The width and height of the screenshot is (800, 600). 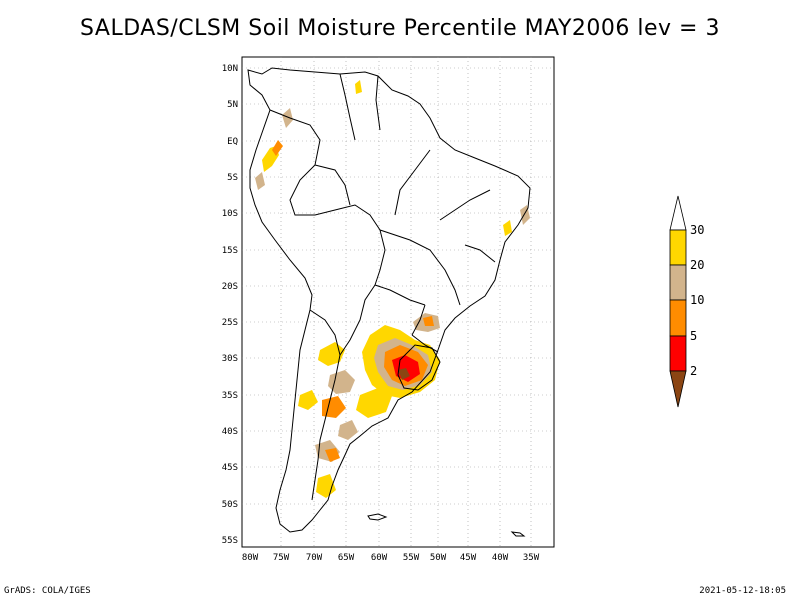 What do you see at coordinates (697, 265) in the screenshot?
I see `colorbar-label: 20` at bounding box center [697, 265].